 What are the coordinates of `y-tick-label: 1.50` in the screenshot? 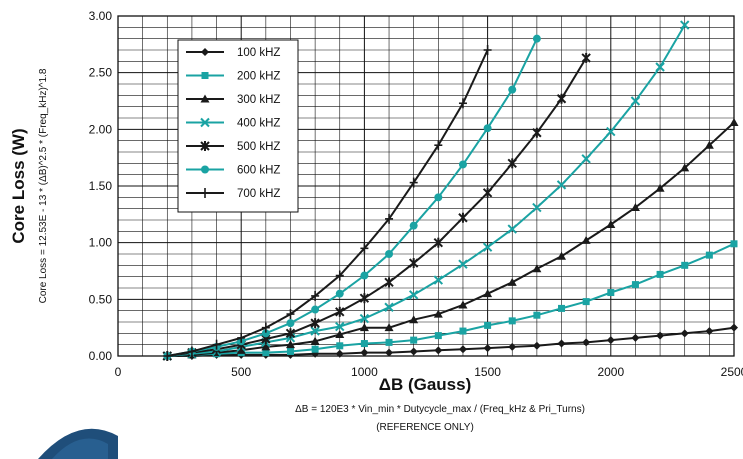 It's located at (101, 186).